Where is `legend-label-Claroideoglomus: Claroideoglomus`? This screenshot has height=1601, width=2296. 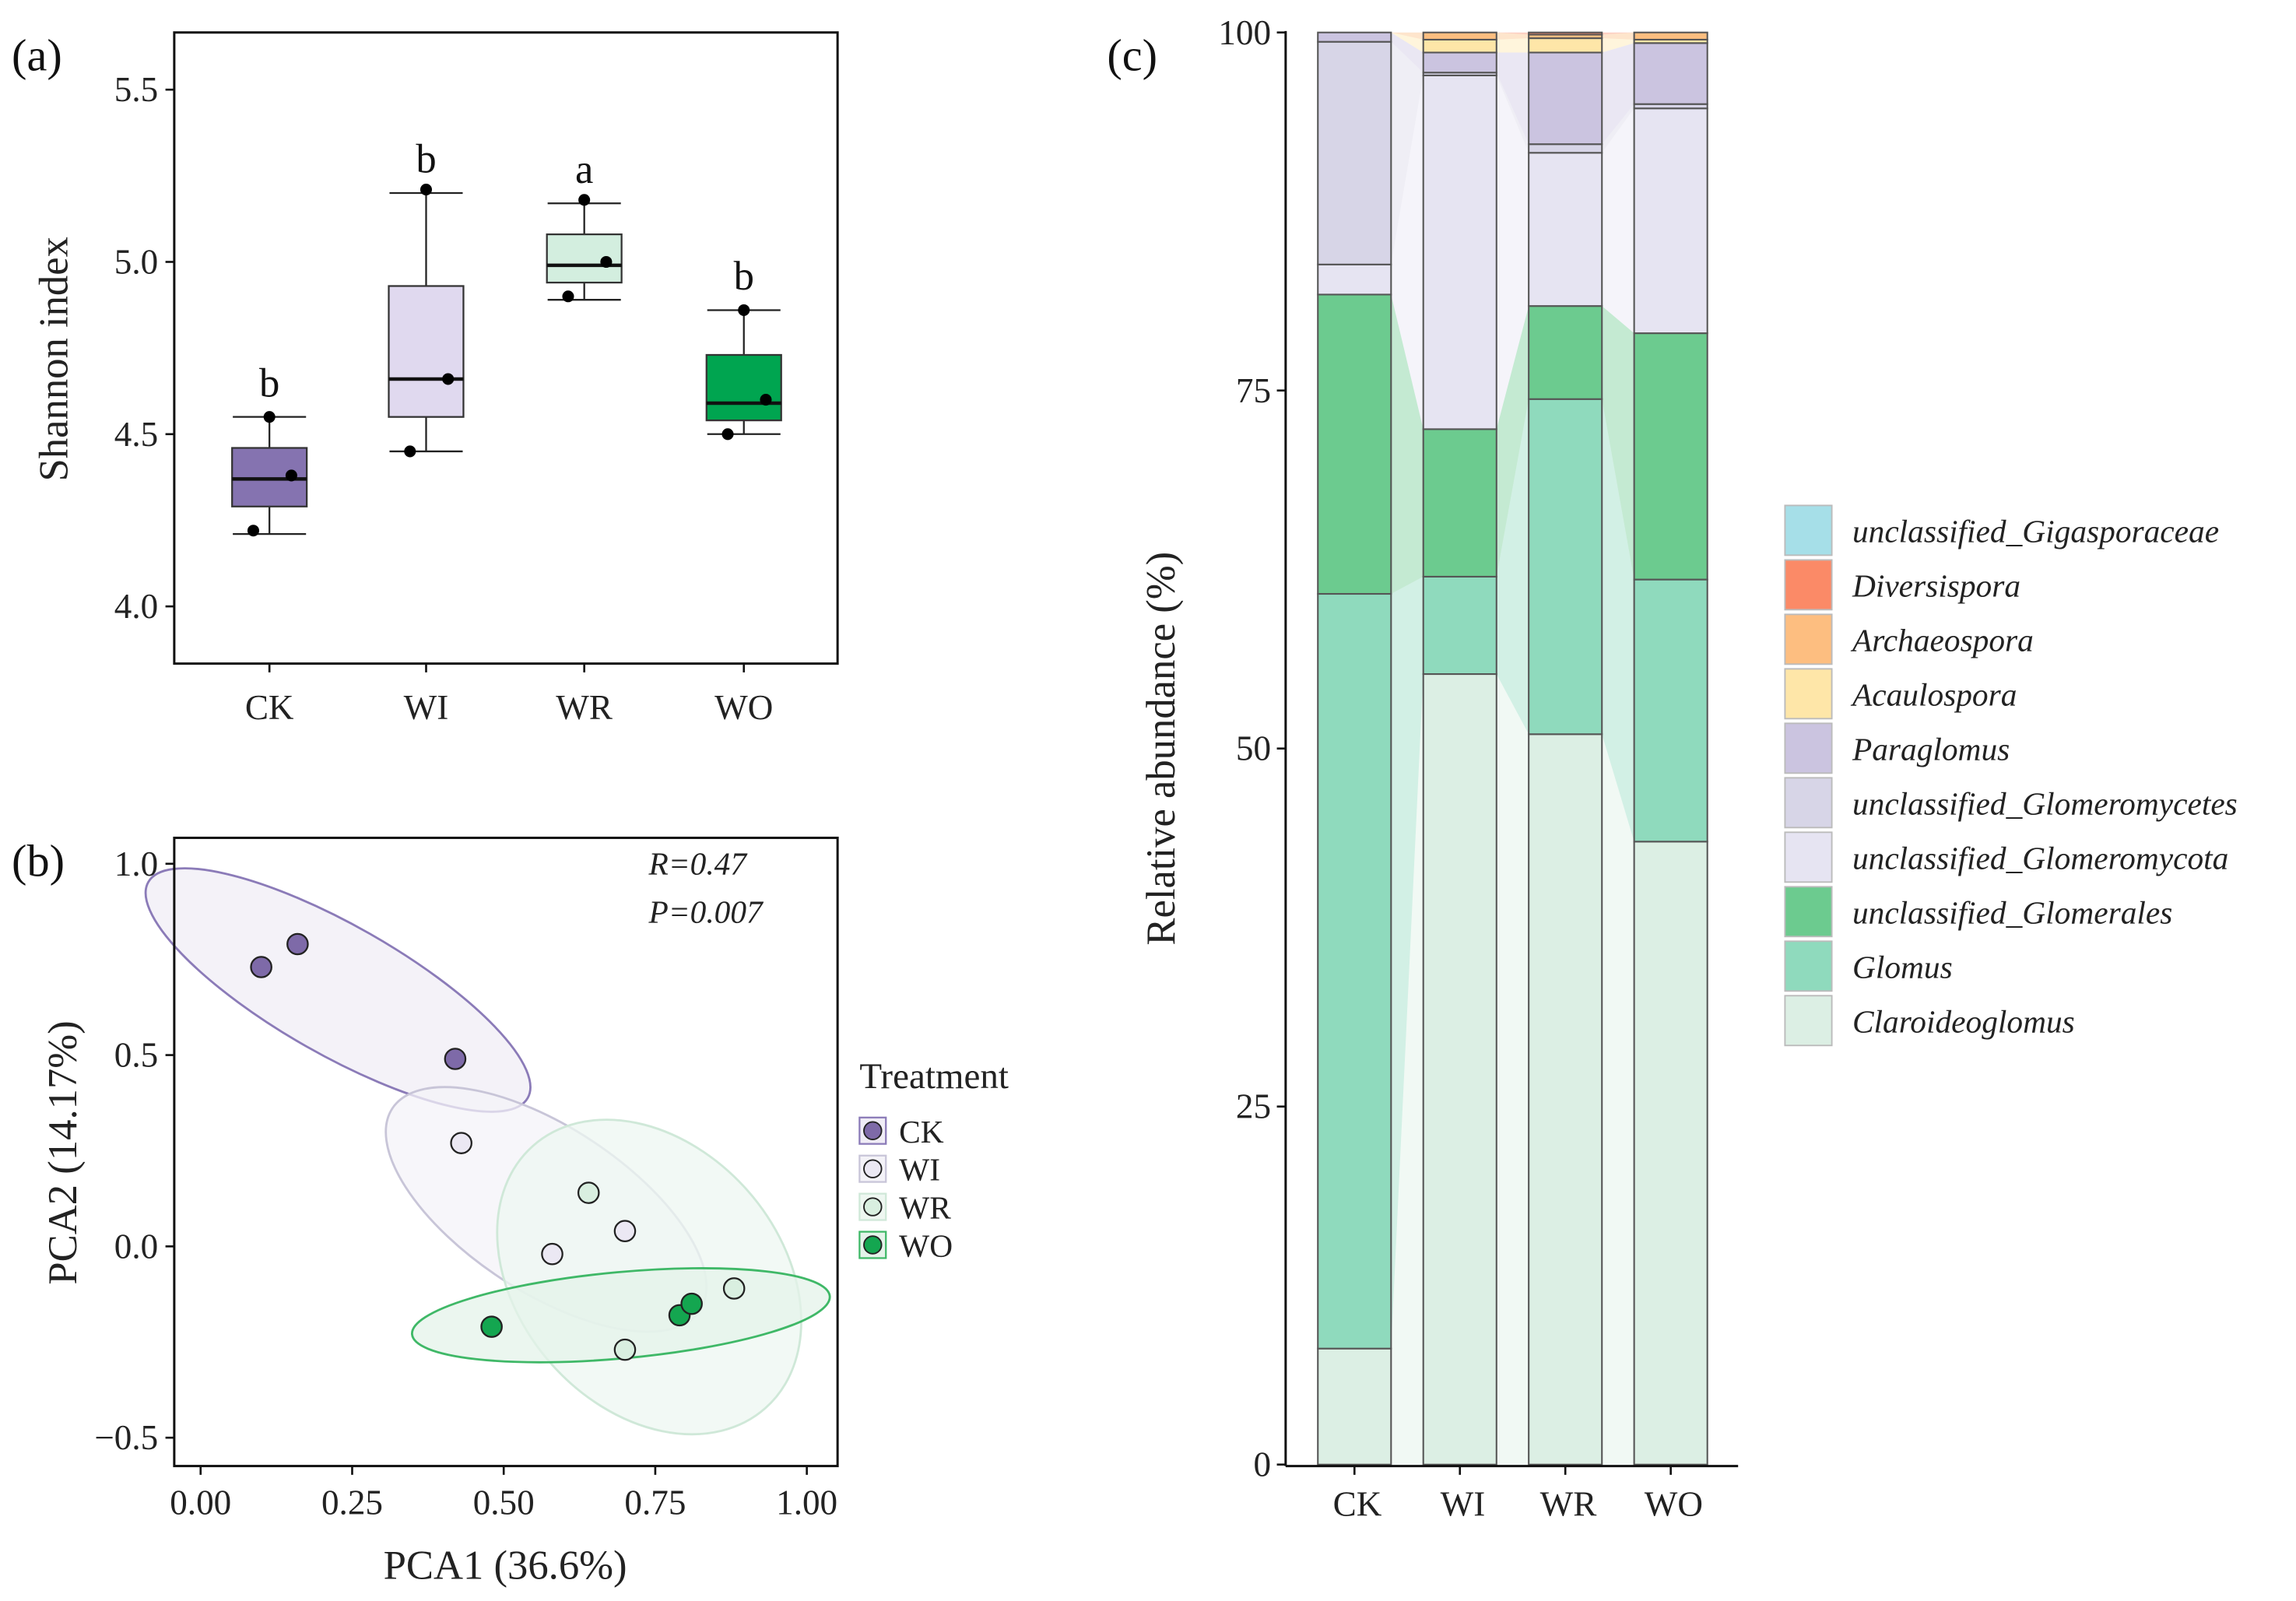
legend-label-Claroideoglomus: Claroideoglomus is located at coordinates (1964, 1021).